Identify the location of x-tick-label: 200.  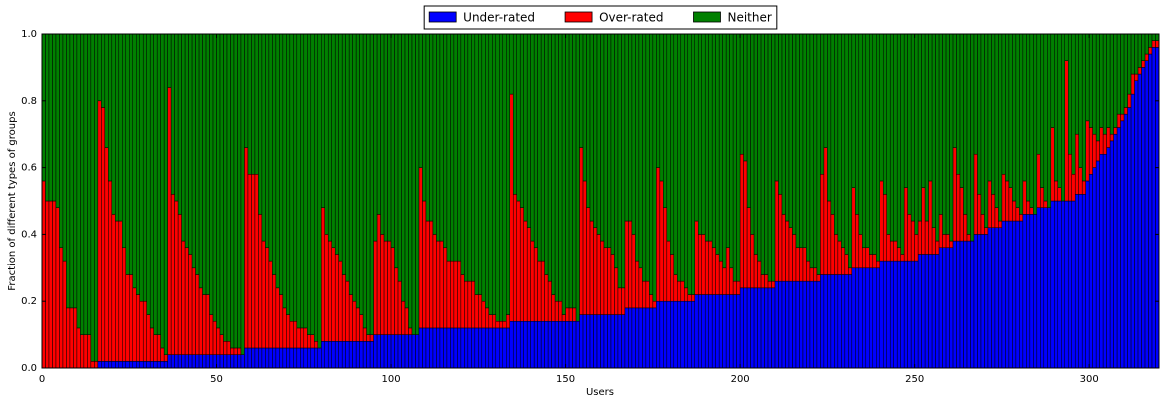
(740, 379).